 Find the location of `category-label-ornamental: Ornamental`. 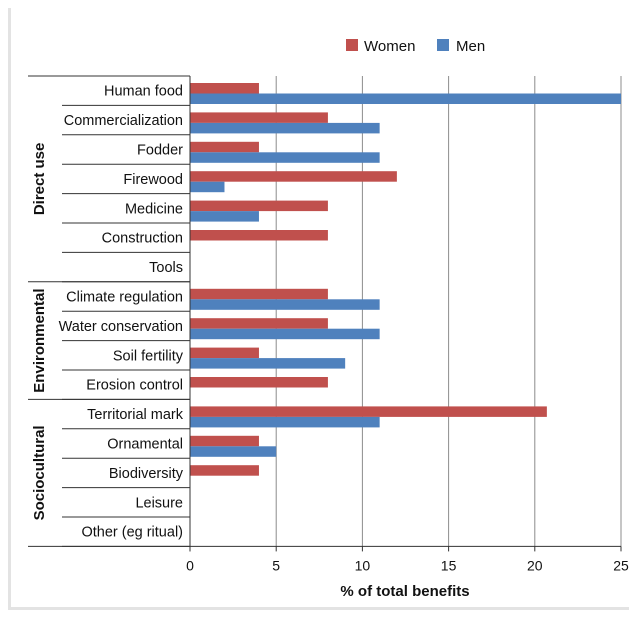

category-label-ornamental: Ornamental is located at coordinates (145, 445).